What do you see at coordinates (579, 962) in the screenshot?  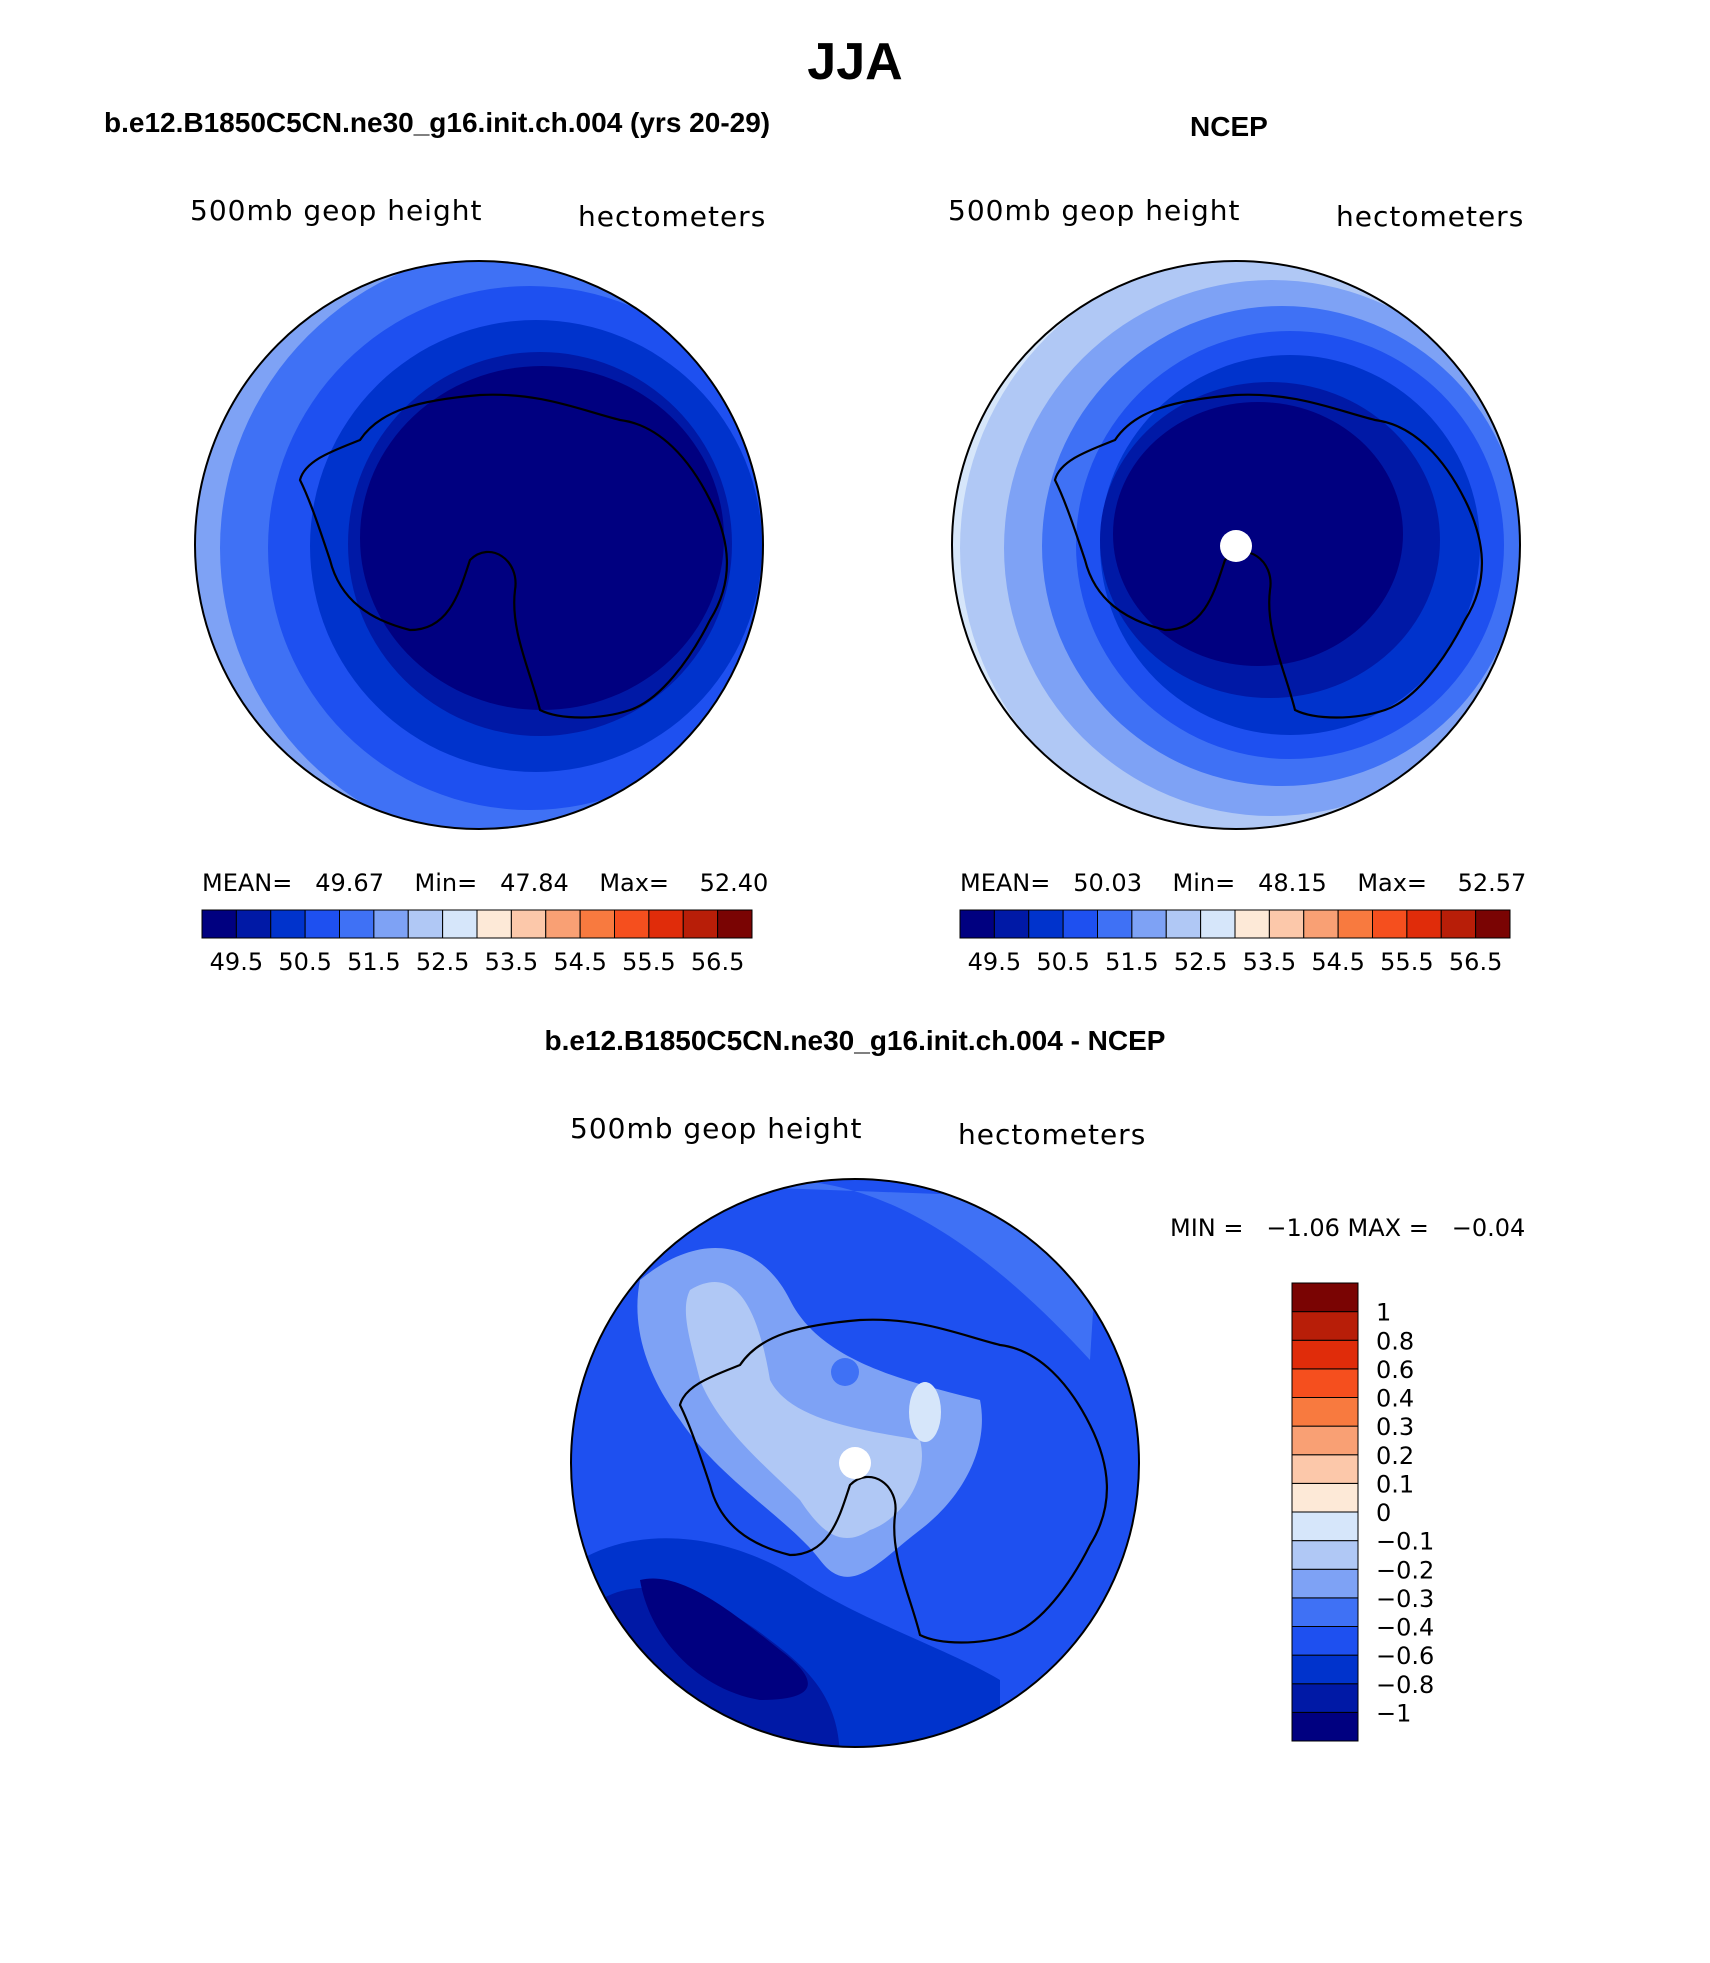 I see `left-colorbar-tick-label: 54.5` at bounding box center [579, 962].